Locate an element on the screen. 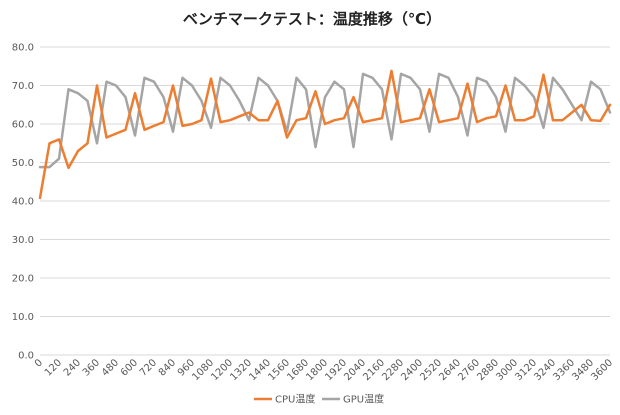  x-tick-label: 480 is located at coordinates (110, 367).